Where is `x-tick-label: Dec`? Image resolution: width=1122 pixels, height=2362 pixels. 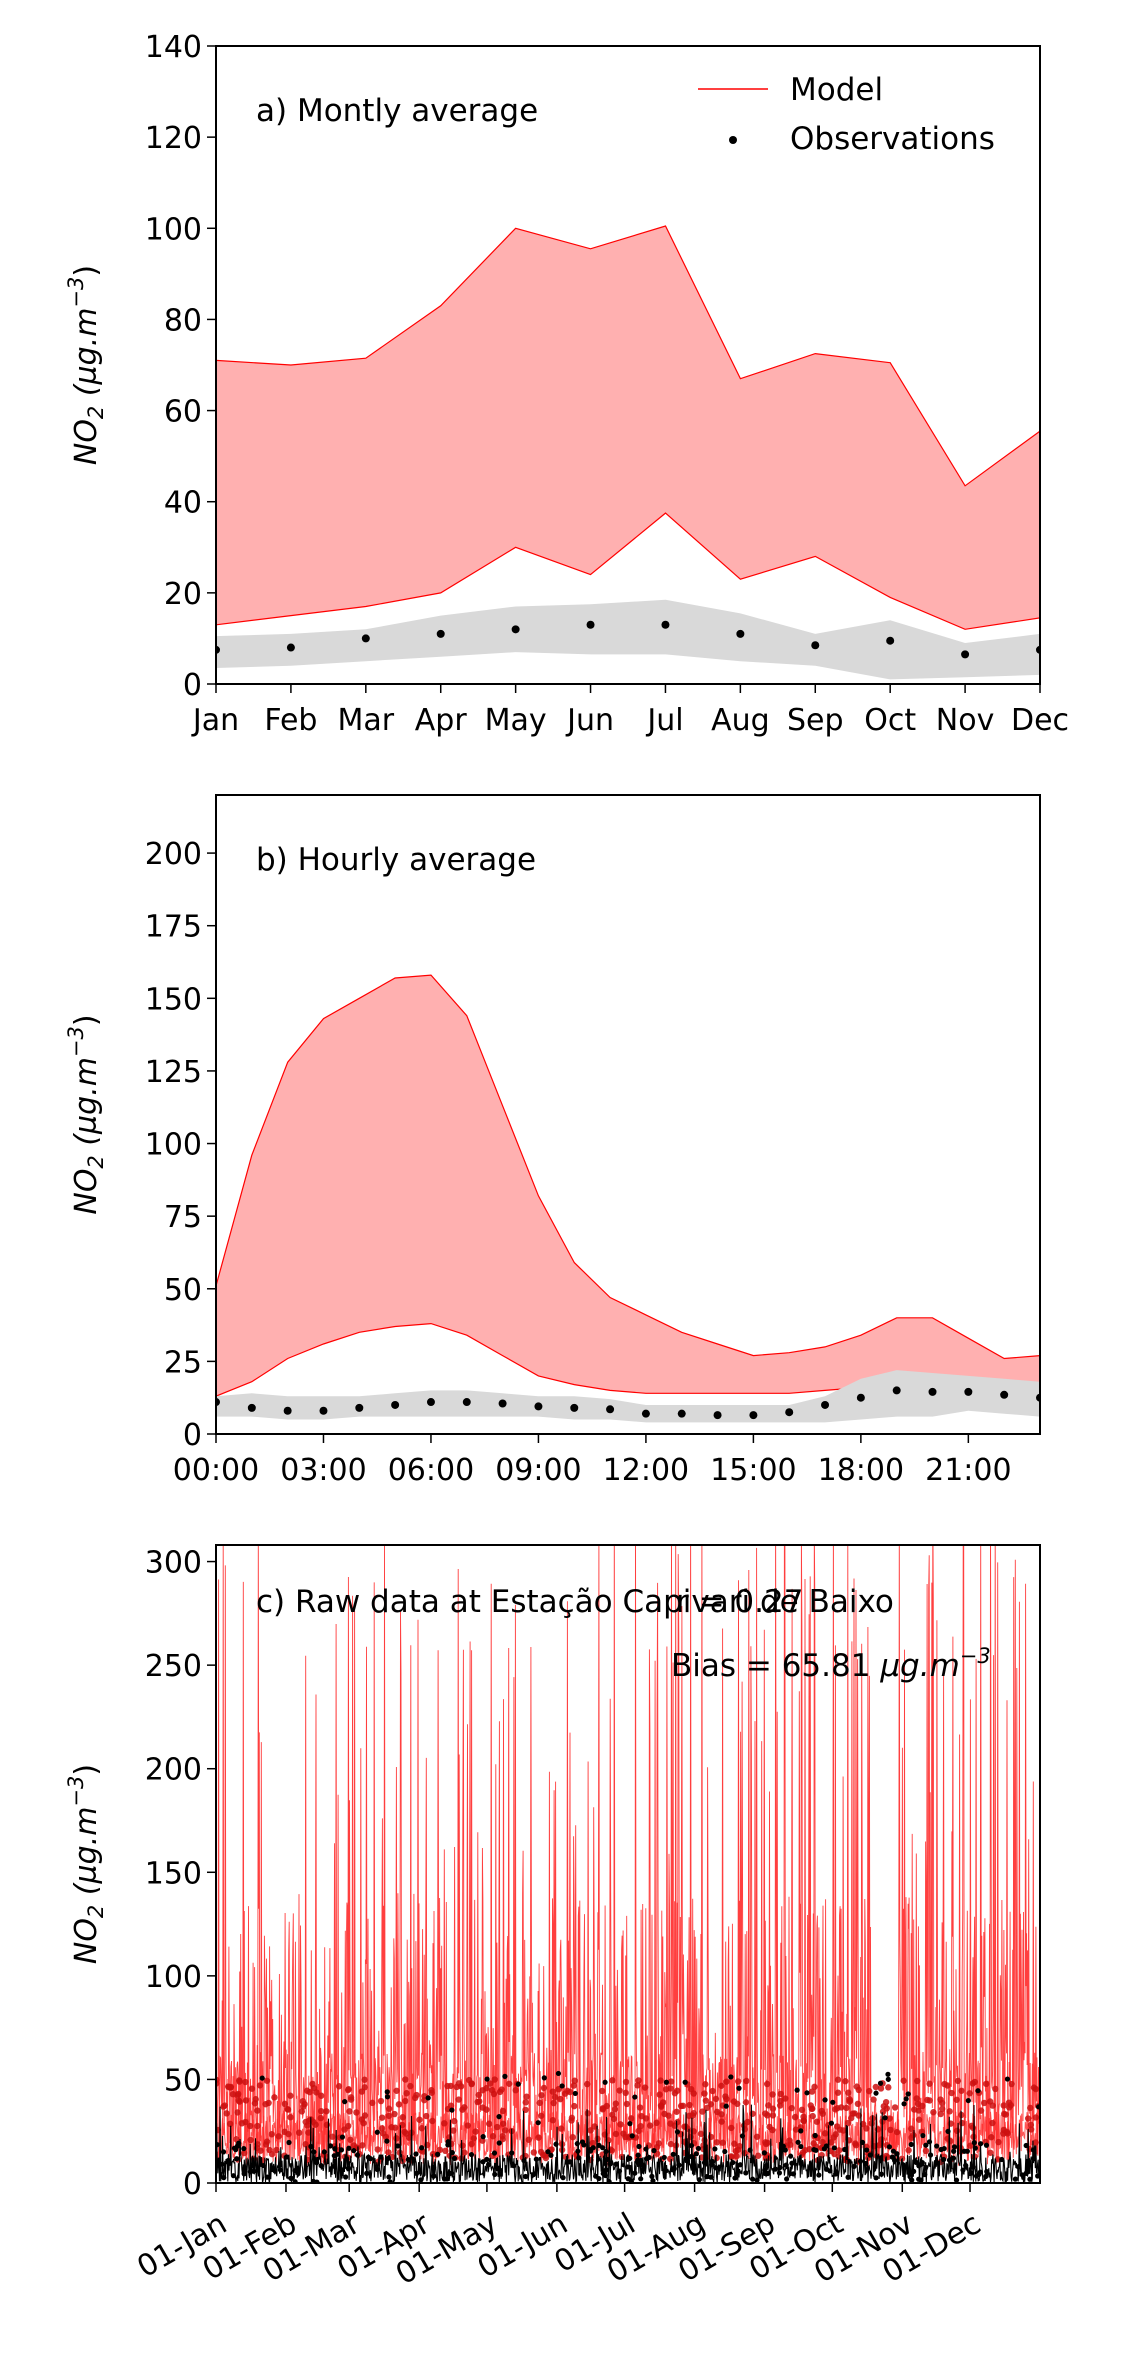
x-tick-label: Dec is located at coordinates (1040, 720).